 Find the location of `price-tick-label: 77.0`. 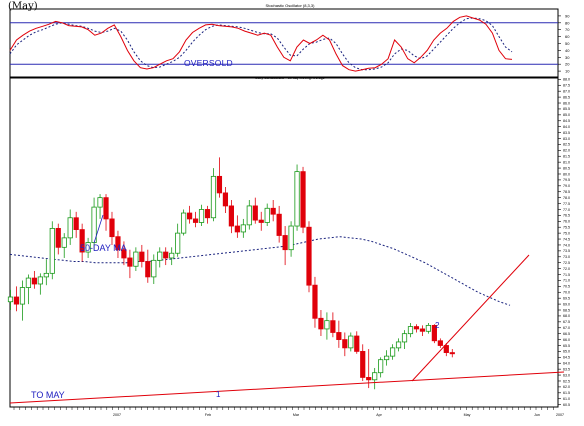

price-tick-label: 77.0 is located at coordinates (566, 210).